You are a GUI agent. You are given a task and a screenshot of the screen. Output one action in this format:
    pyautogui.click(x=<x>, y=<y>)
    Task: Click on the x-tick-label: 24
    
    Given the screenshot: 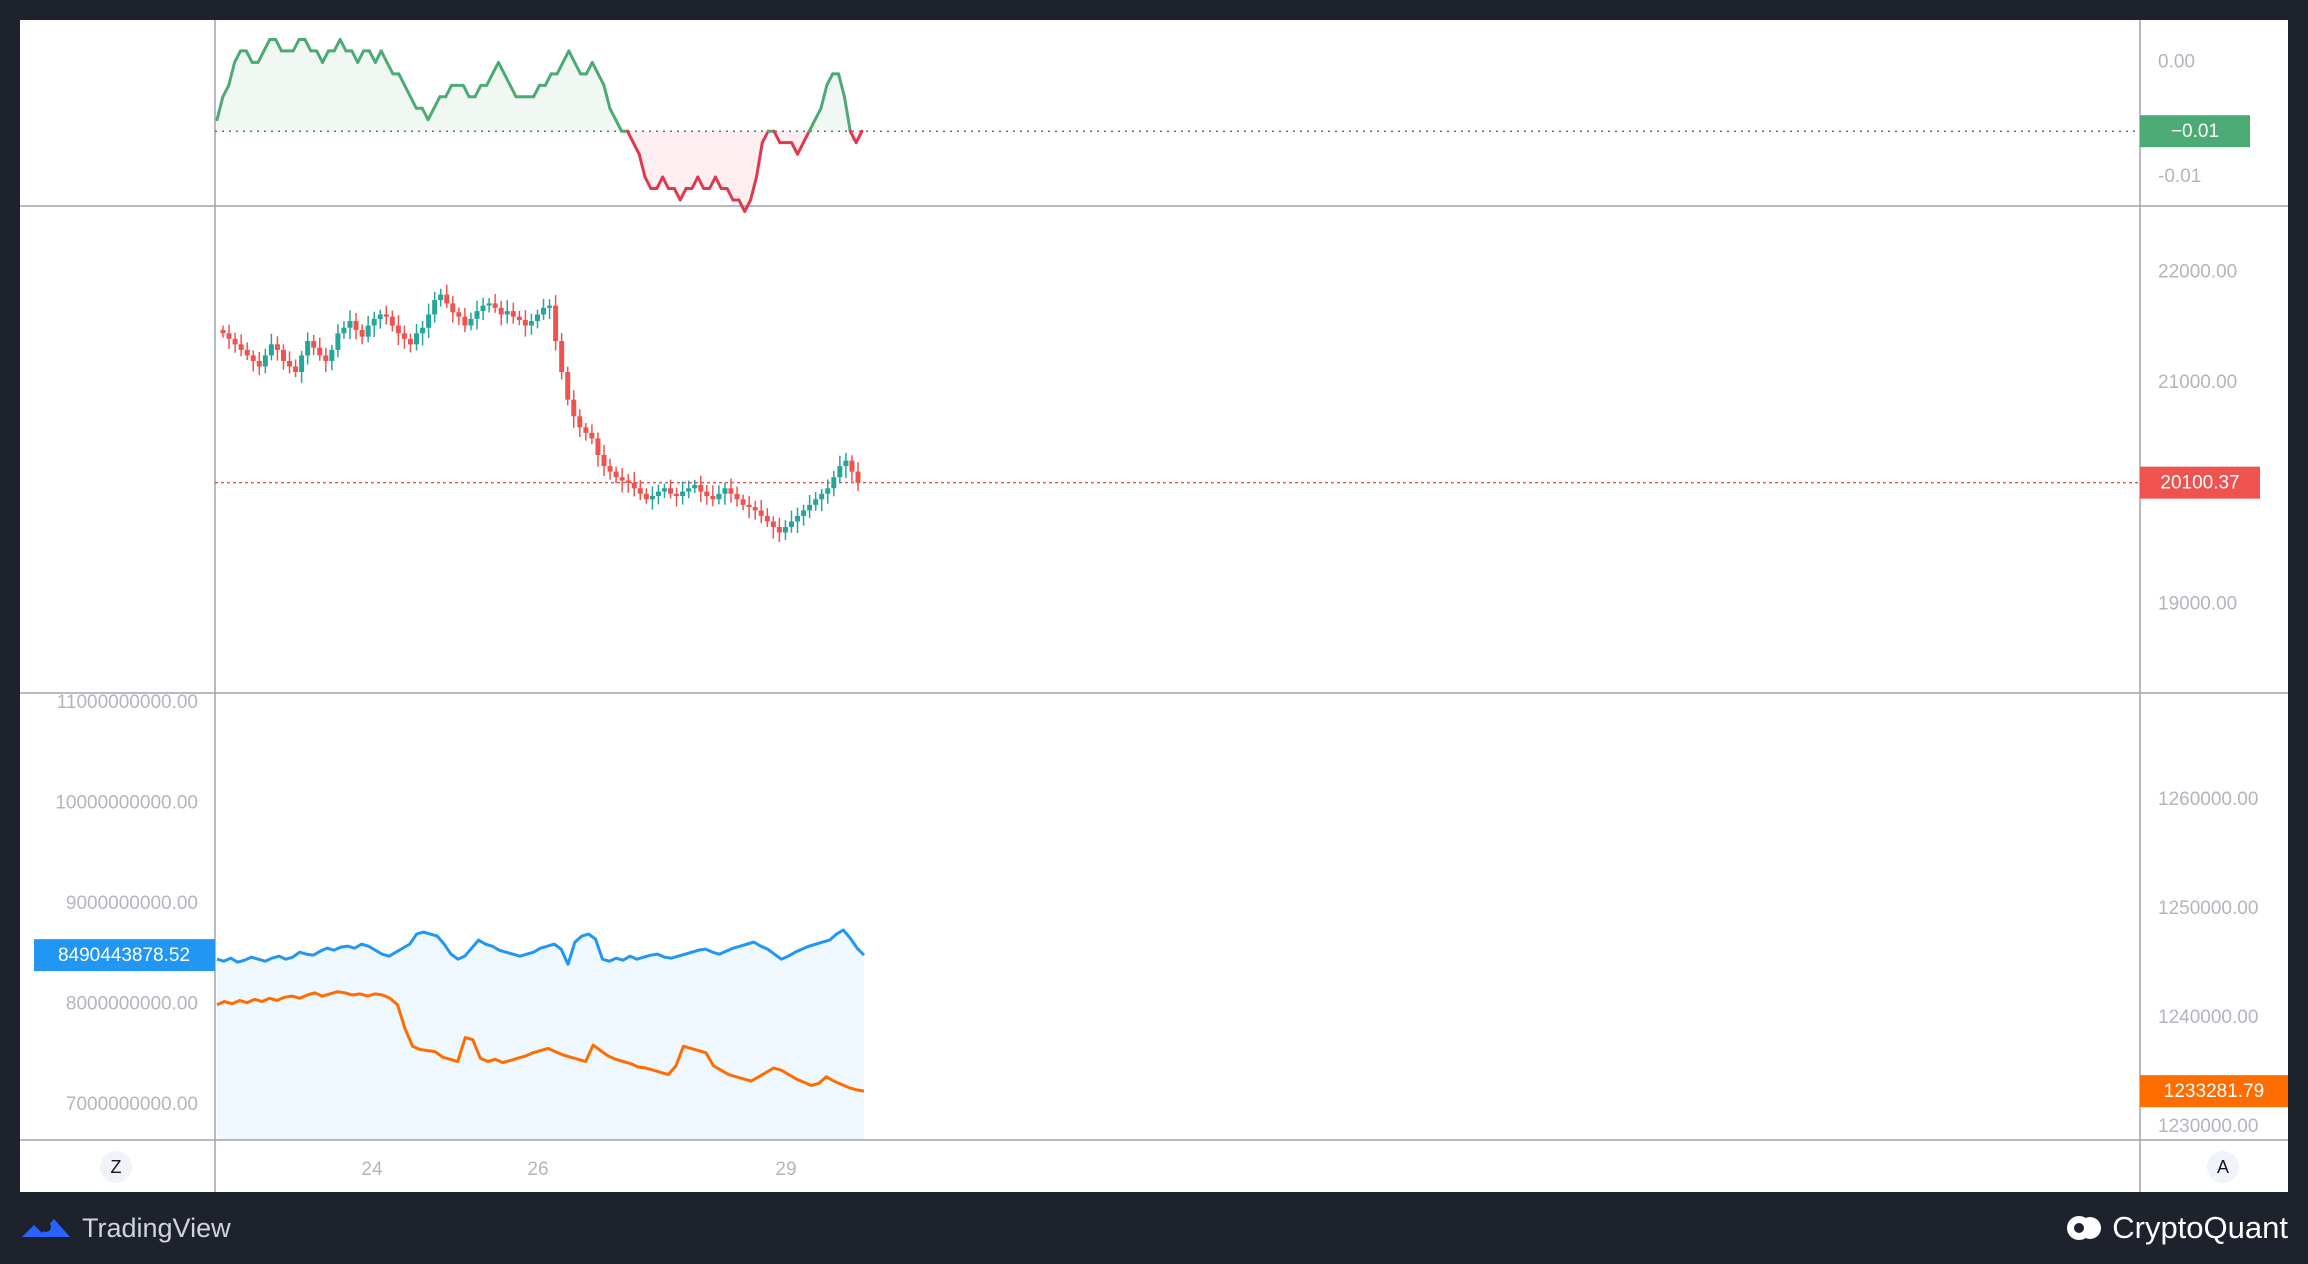 What is the action you would take?
    pyautogui.click(x=372, y=1169)
    